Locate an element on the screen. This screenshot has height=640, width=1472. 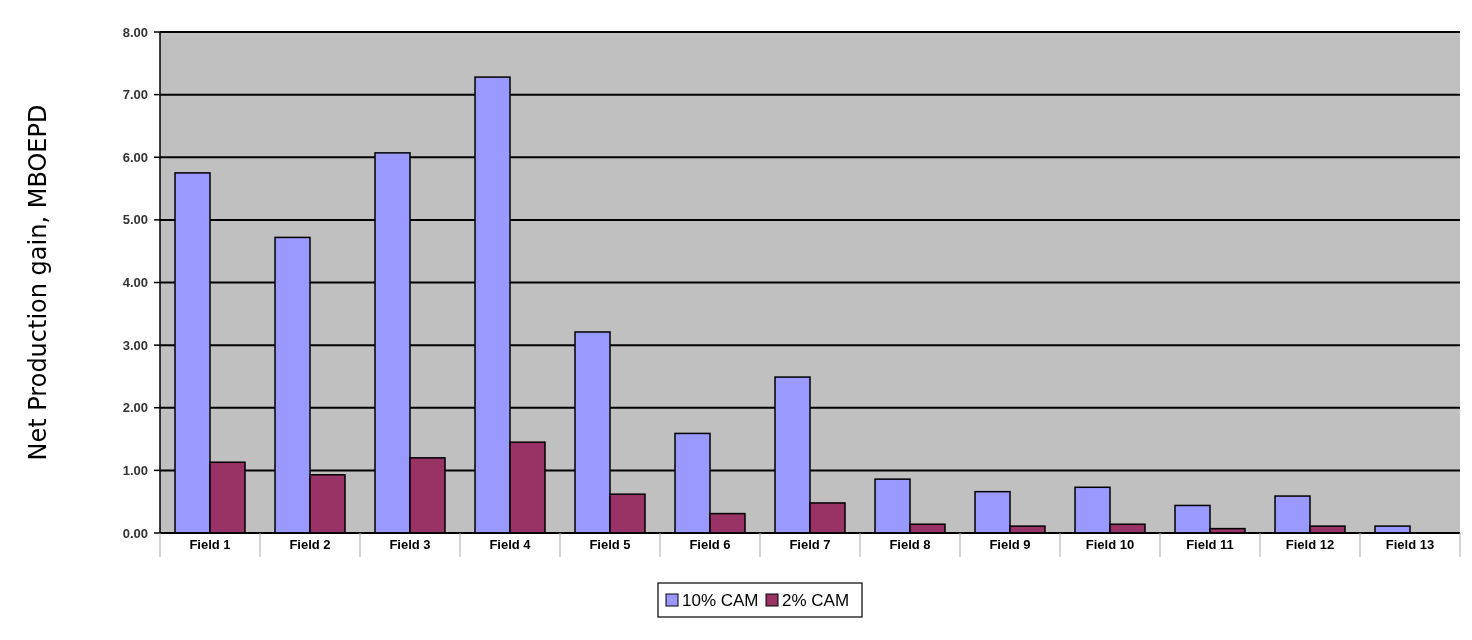
x-tick-label: Field 1 is located at coordinates (210, 544).